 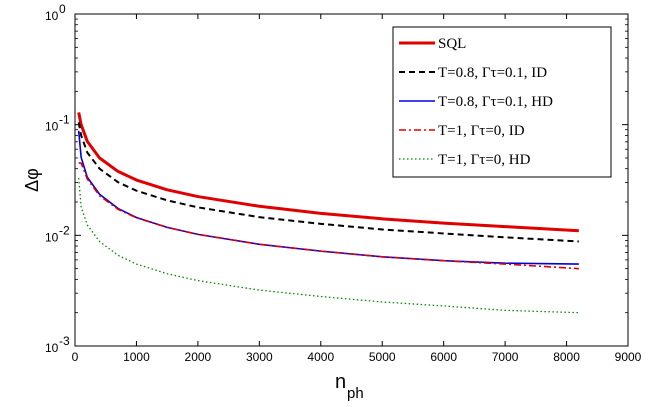 I want to click on x-tick-label: 2000, so click(x=198, y=357).